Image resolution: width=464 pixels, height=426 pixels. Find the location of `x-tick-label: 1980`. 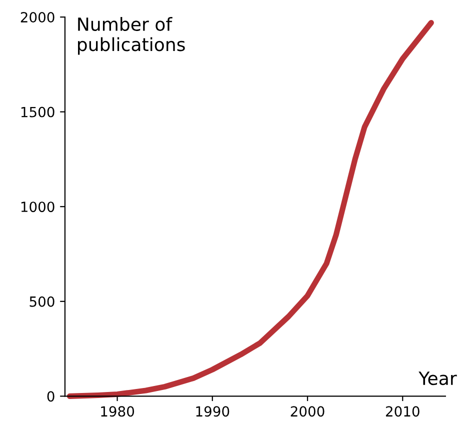

x-tick-label: 1980 is located at coordinates (117, 411).